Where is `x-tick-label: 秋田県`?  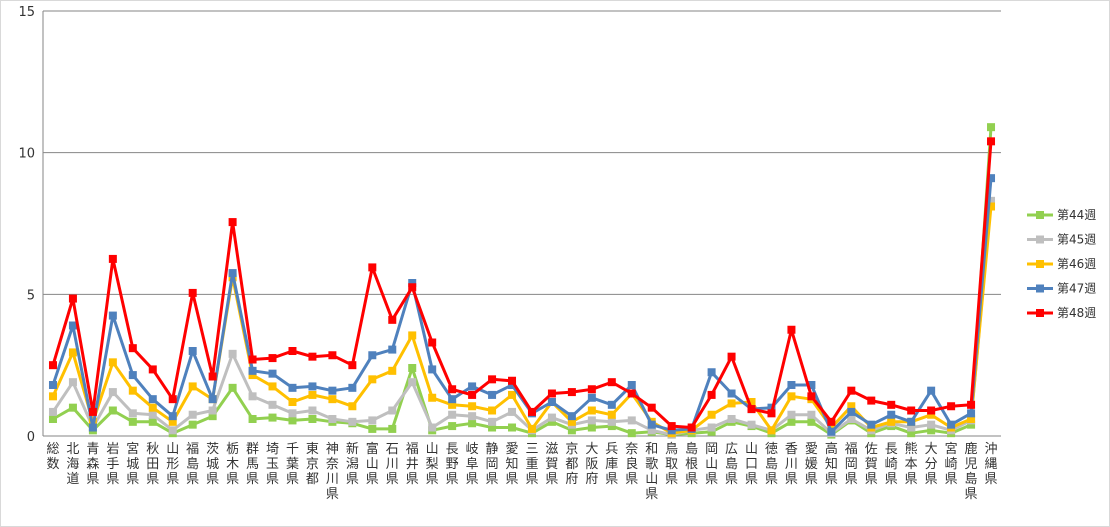 x-tick-label: 秋田県 is located at coordinates (152, 464).